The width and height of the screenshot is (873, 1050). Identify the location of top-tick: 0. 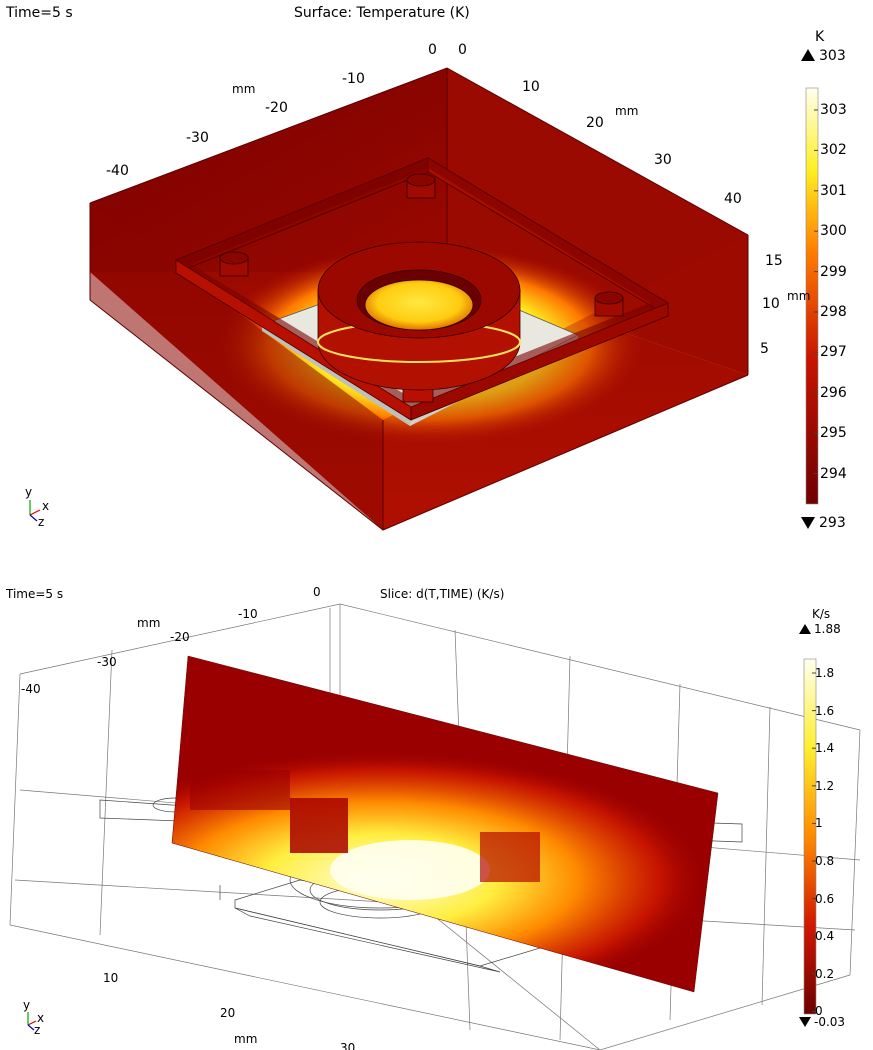
(317, 592).